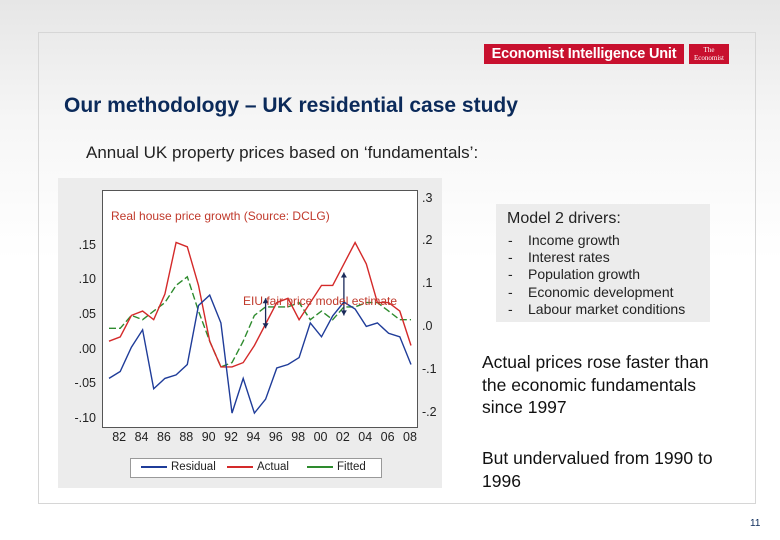 This screenshot has height=540, width=780. What do you see at coordinates (87, 348) in the screenshot?
I see `left-tick-label: .00` at bounding box center [87, 348].